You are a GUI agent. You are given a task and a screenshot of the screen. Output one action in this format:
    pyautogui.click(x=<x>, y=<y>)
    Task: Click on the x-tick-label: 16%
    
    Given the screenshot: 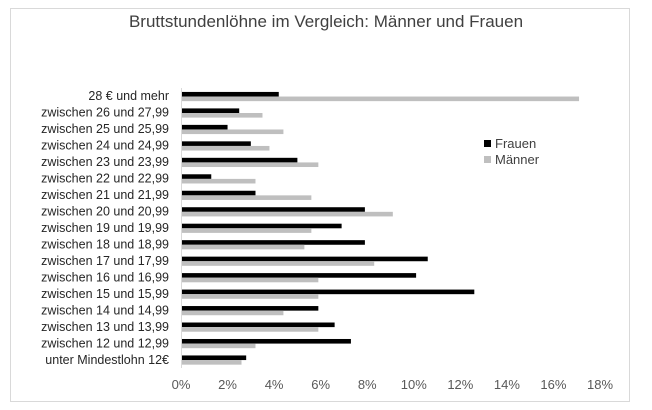 What is the action you would take?
    pyautogui.click(x=553, y=384)
    